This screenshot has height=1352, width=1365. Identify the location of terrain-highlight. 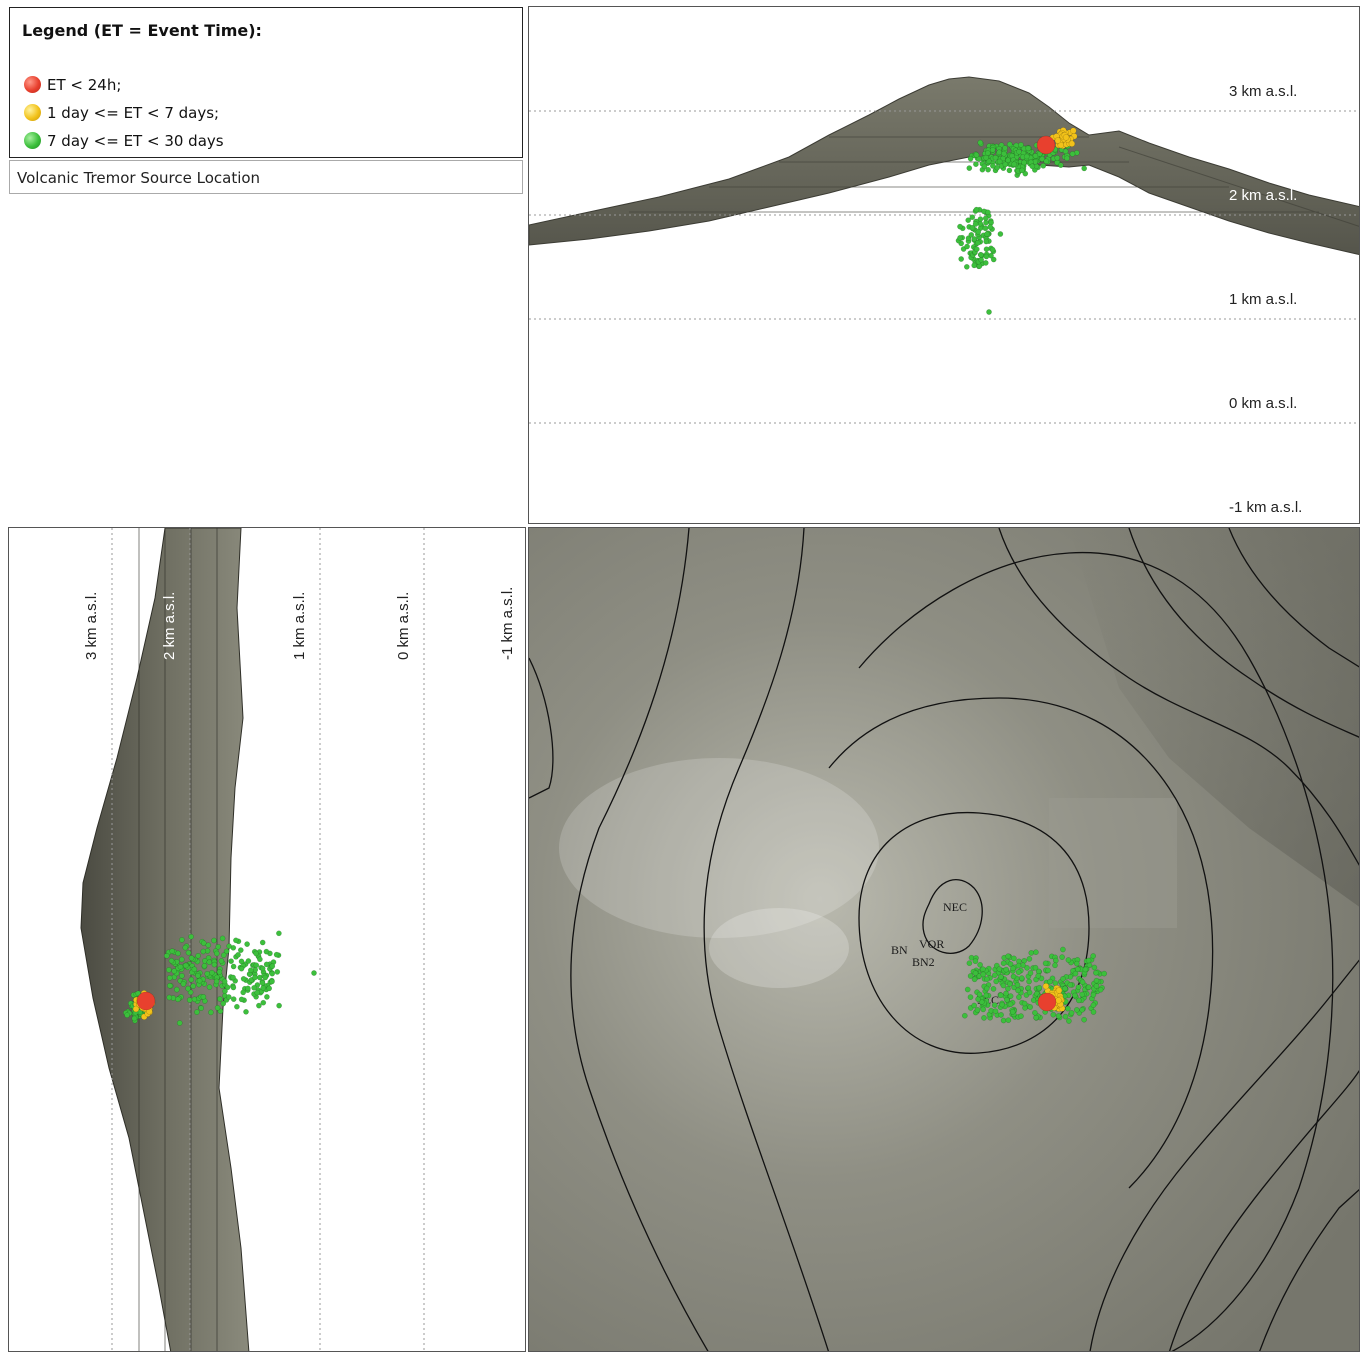
(779, 948).